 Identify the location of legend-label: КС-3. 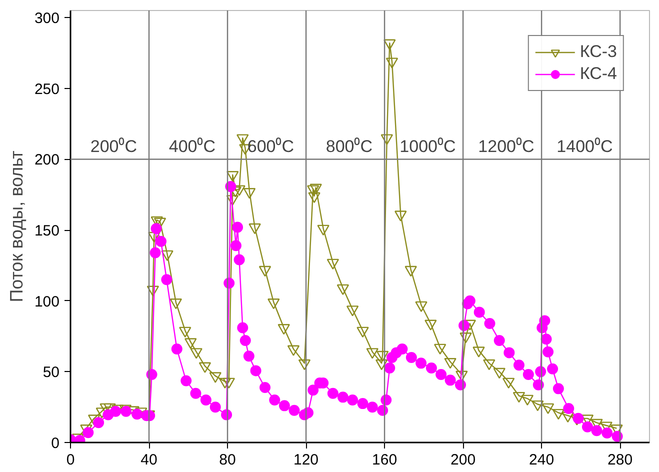
(598, 52).